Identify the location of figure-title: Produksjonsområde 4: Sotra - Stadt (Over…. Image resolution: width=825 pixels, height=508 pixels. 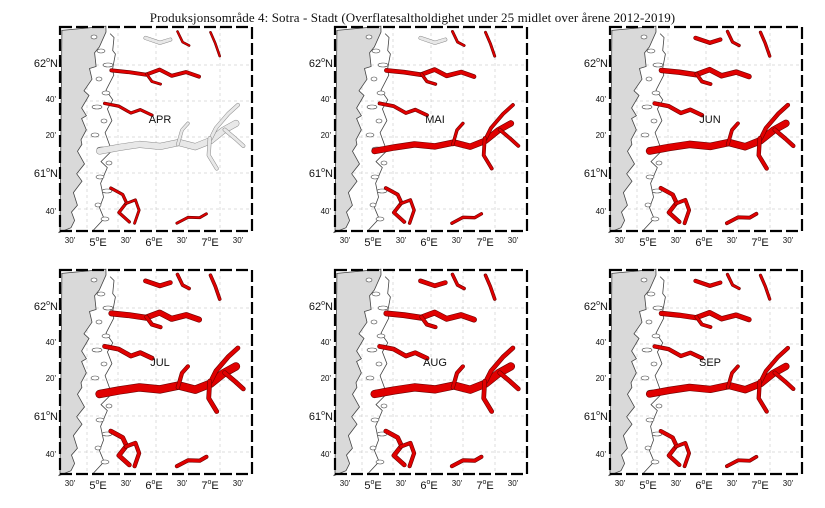
(412, 17).